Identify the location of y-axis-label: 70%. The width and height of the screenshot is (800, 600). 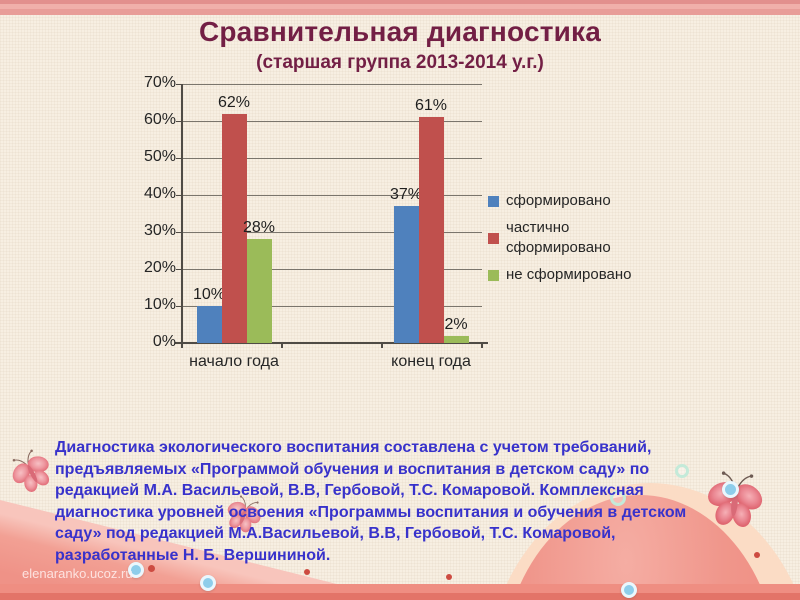
(159, 82).